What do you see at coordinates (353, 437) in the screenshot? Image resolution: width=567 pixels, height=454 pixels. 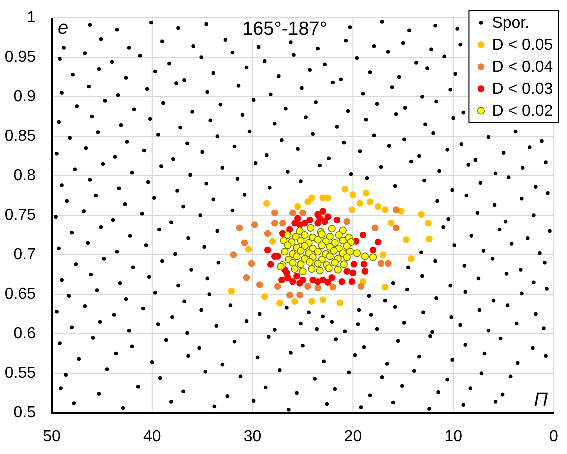 I see `x-tick-label: 20` at bounding box center [353, 437].